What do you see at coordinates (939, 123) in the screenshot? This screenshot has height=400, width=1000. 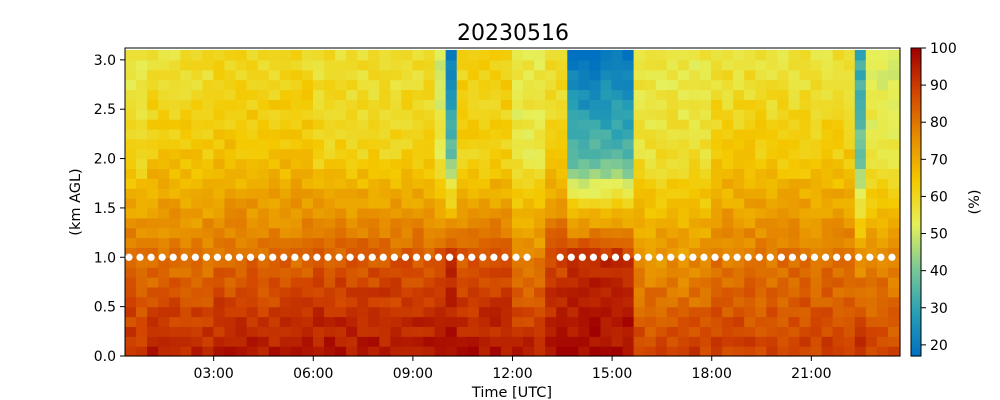 I see `colorbar-tick-label: 80` at bounding box center [939, 123].